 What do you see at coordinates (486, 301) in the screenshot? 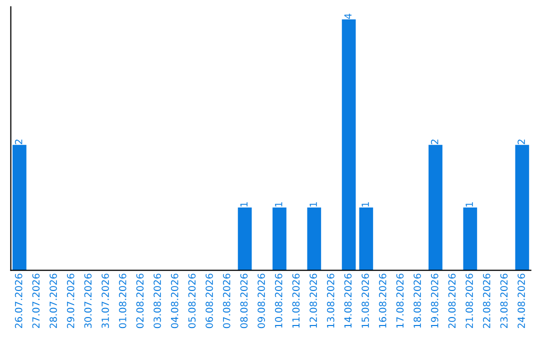
I see `x-tick-label: 22.08.2026` at bounding box center [486, 301].